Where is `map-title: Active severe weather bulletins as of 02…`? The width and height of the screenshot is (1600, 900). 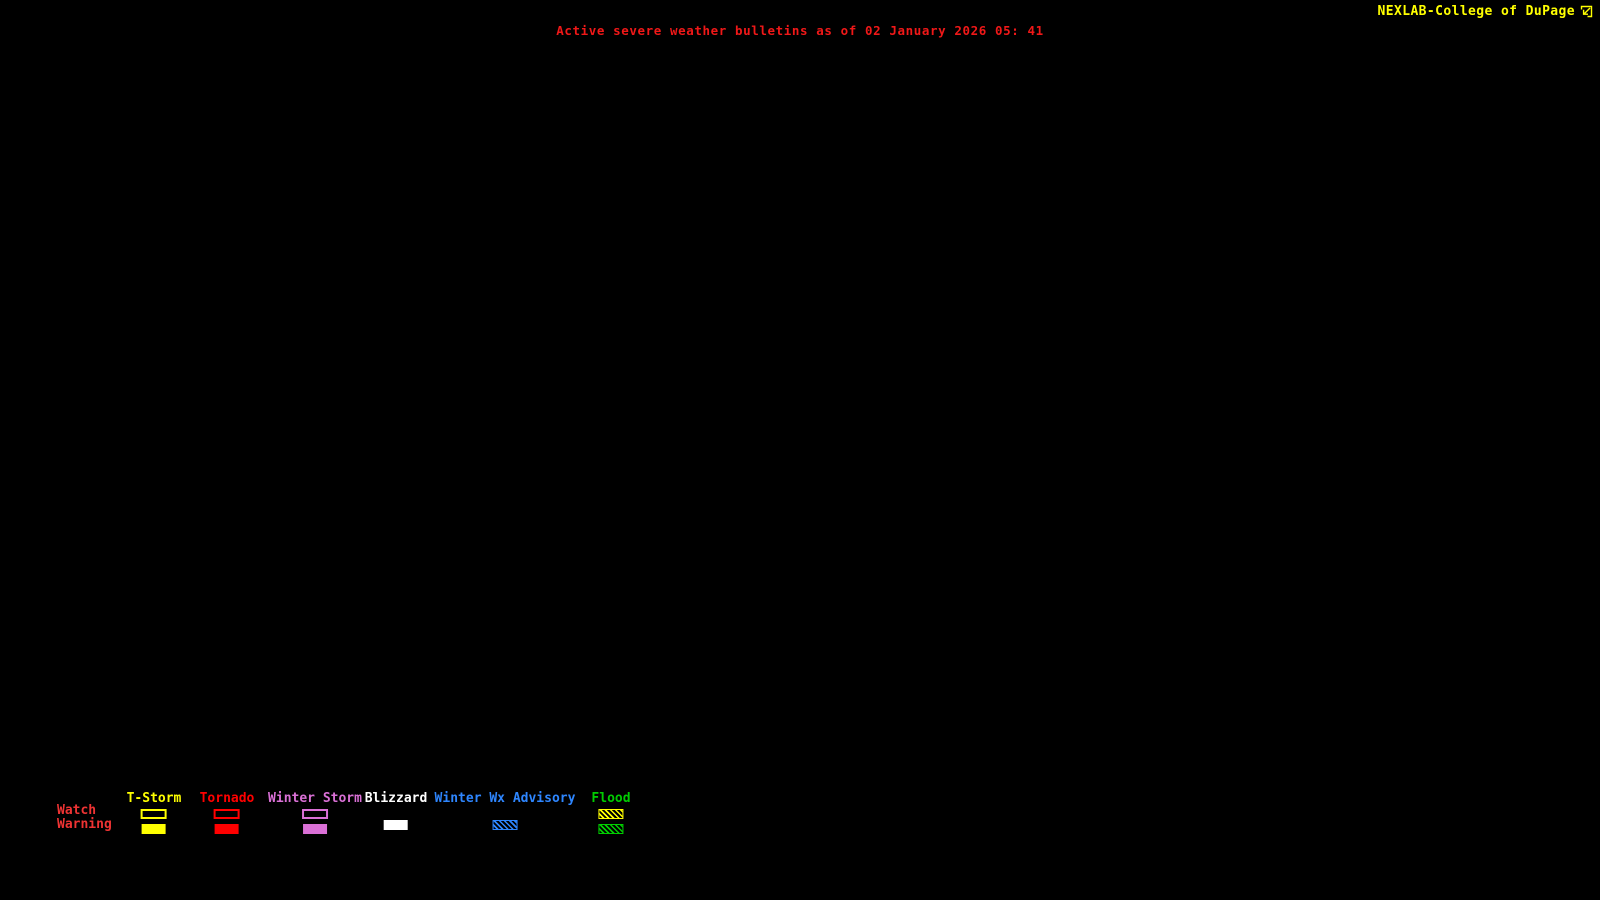
map-title: Active severe weather bulletins as of 02… is located at coordinates (800, 30).